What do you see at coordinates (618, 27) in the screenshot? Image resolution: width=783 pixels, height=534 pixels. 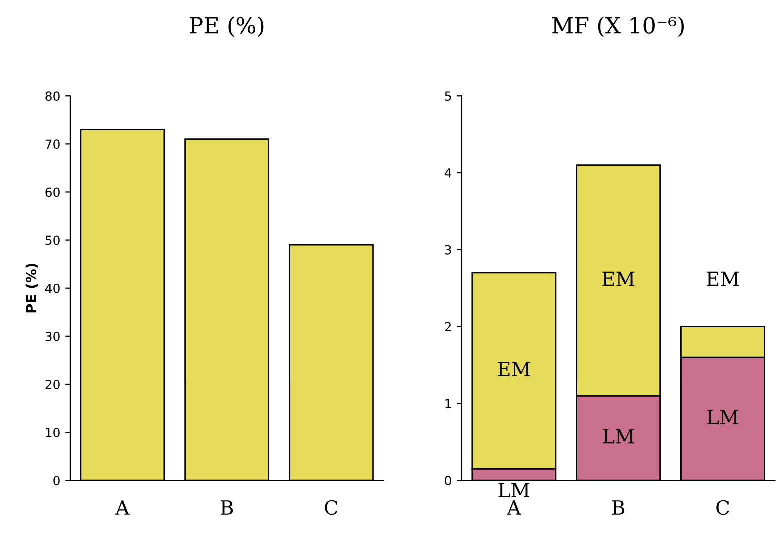 I see `chart-title: MF (X 10⁻⁶)` at bounding box center [618, 27].